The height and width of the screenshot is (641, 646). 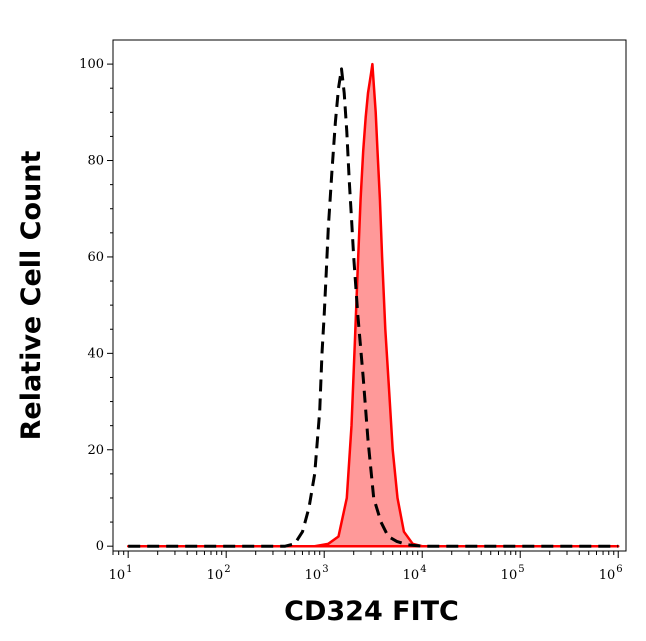 What do you see at coordinates (371, 611) in the screenshot?
I see `x-axis-title: CD324 FITC` at bounding box center [371, 611].